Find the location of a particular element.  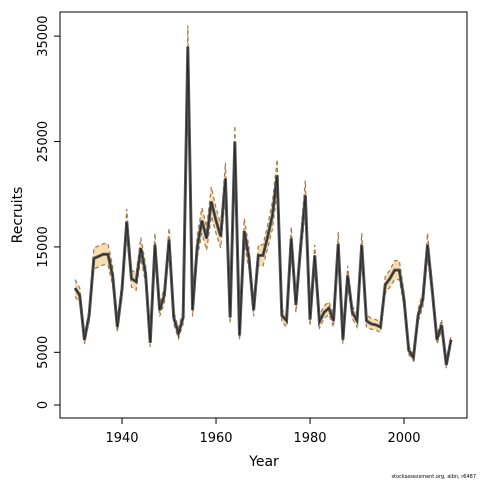

y-tick-label: 5000 is located at coordinates (43, 352).